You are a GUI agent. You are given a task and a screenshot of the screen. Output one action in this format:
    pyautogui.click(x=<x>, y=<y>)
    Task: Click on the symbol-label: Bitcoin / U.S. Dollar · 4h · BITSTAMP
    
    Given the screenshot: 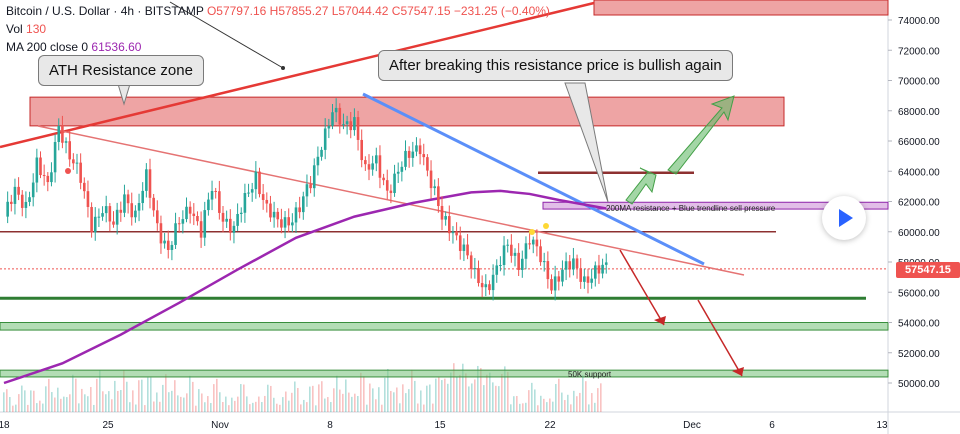 What is the action you would take?
    pyautogui.click(x=105, y=11)
    